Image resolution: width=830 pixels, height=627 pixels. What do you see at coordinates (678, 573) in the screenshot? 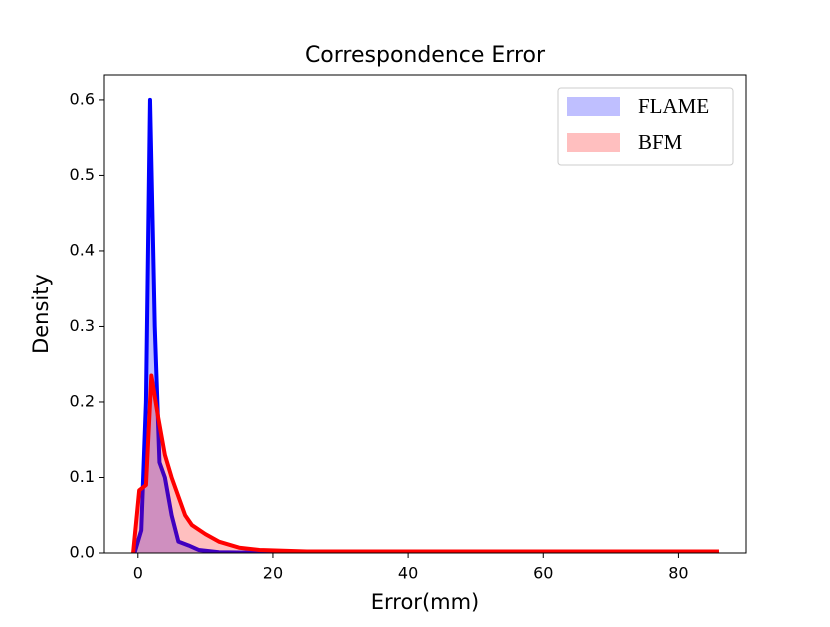
I see `x-tick-label: 80` at bounding box center [678, 573].